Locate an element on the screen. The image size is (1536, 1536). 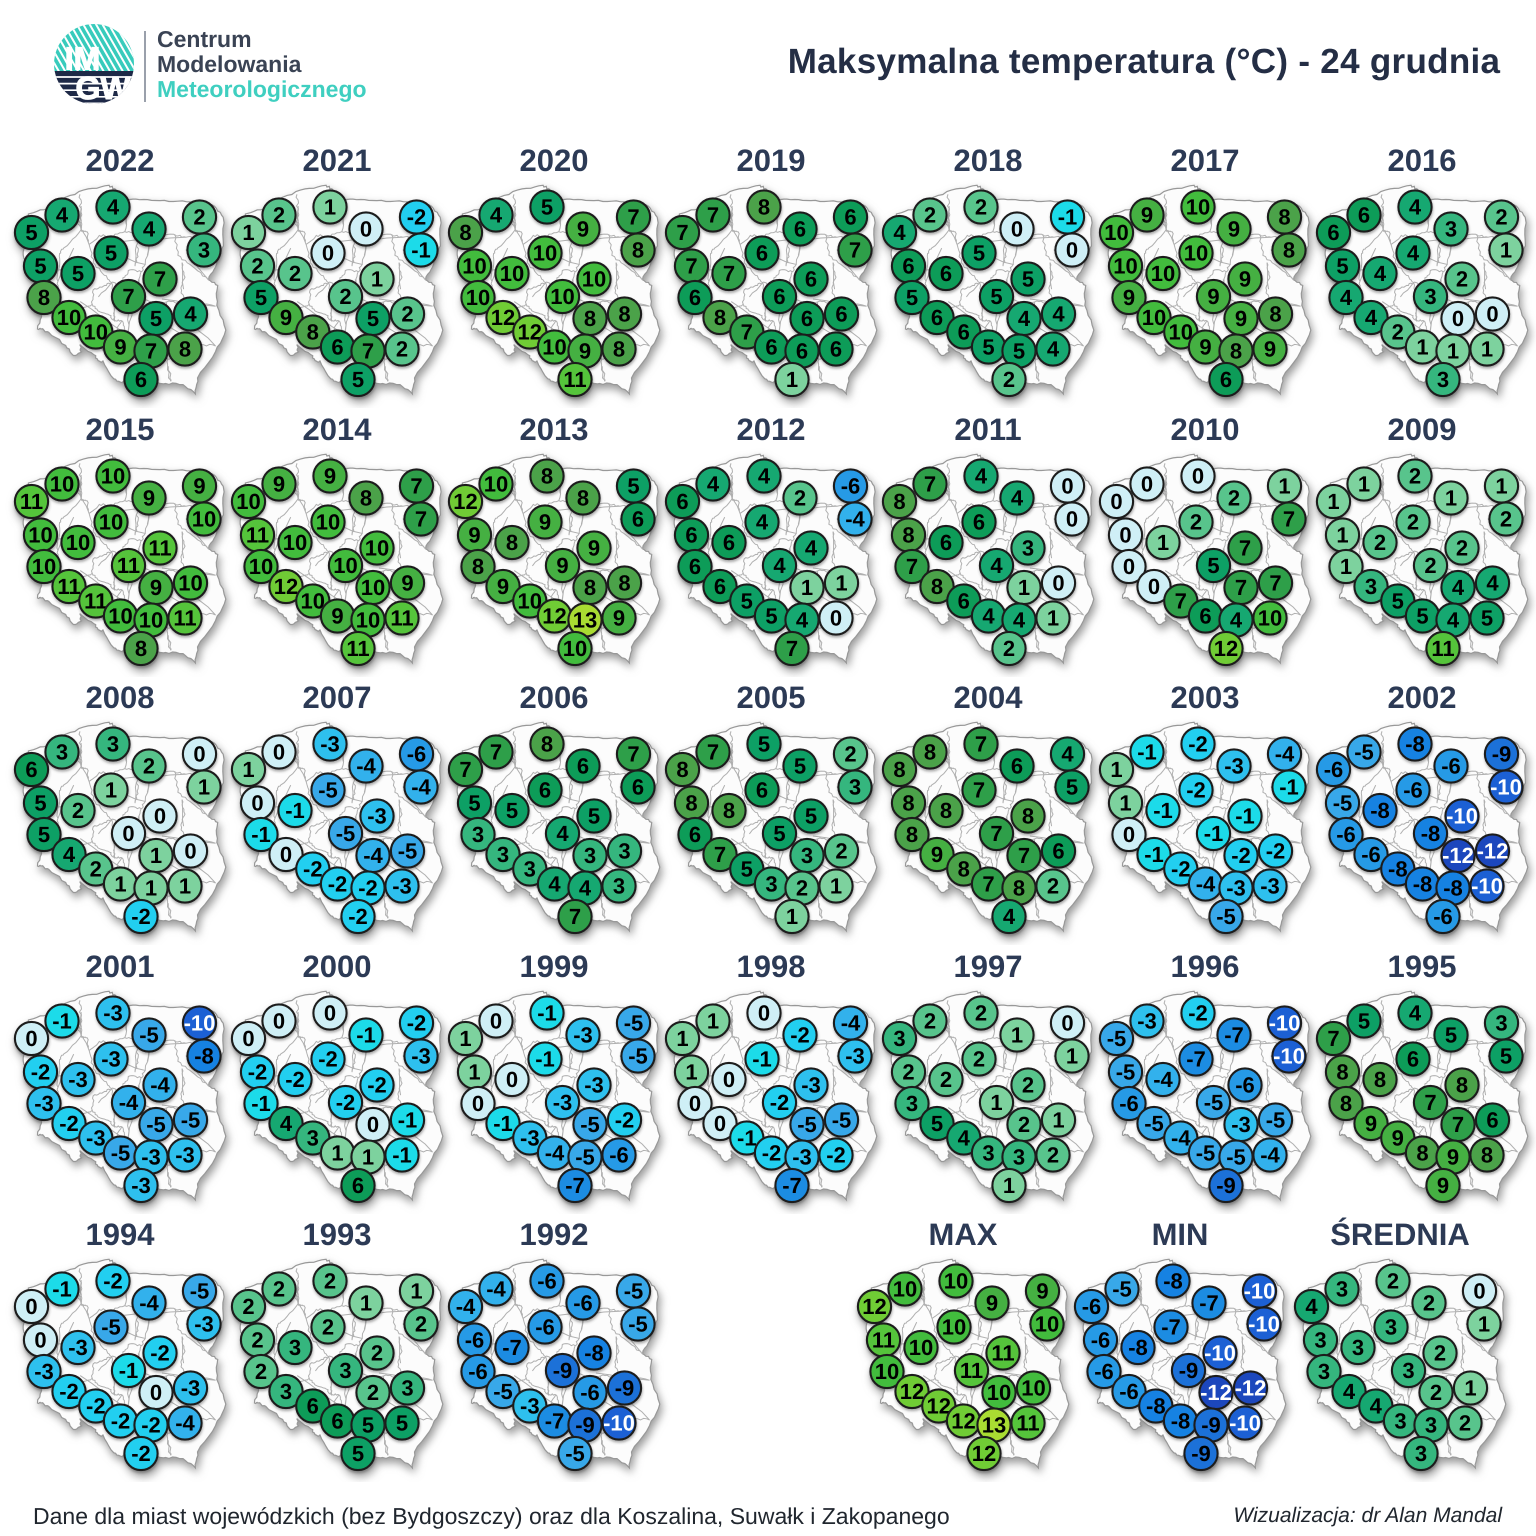
svg-text: -2 is located at coordinates (69, 1391).